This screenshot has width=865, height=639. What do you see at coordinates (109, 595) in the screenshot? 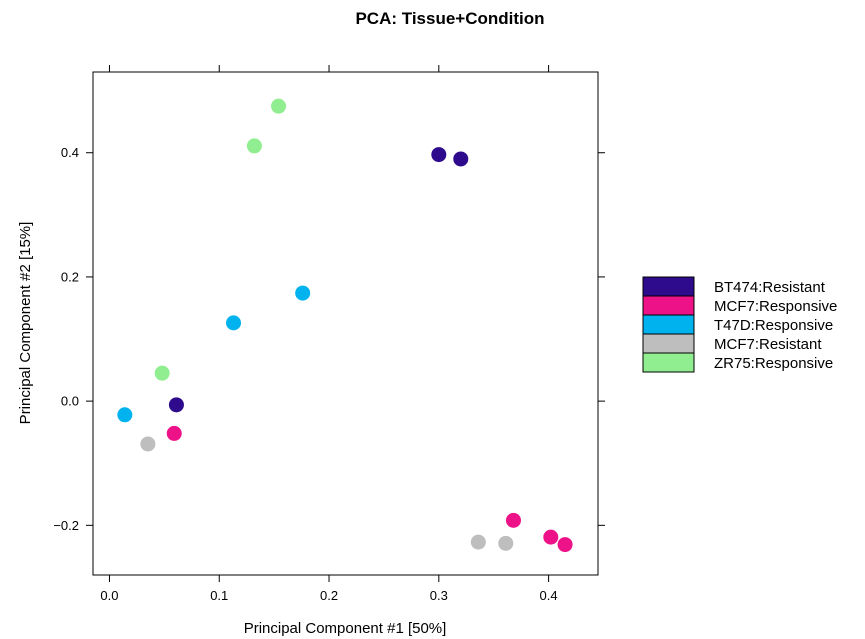
I see `x-tick-label: 0.0` at bounding box center [109, 595].